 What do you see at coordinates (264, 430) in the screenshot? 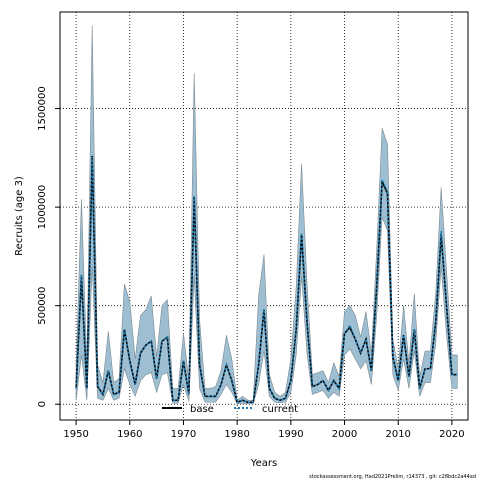
I see `x-axis: 1950 1960 1970 1980 1990 2000 2010 2020` at bounding box center [264, 430].